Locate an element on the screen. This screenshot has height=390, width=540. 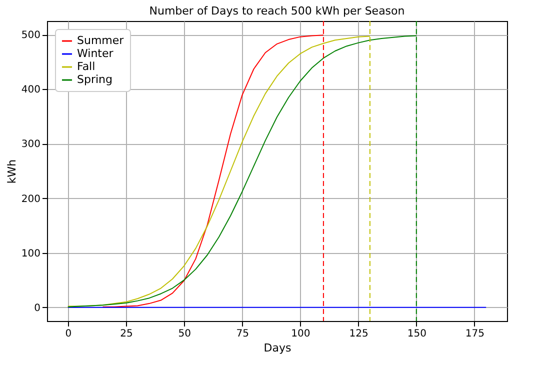
y-tick-label: 500 is located at coordinates (30, 36).